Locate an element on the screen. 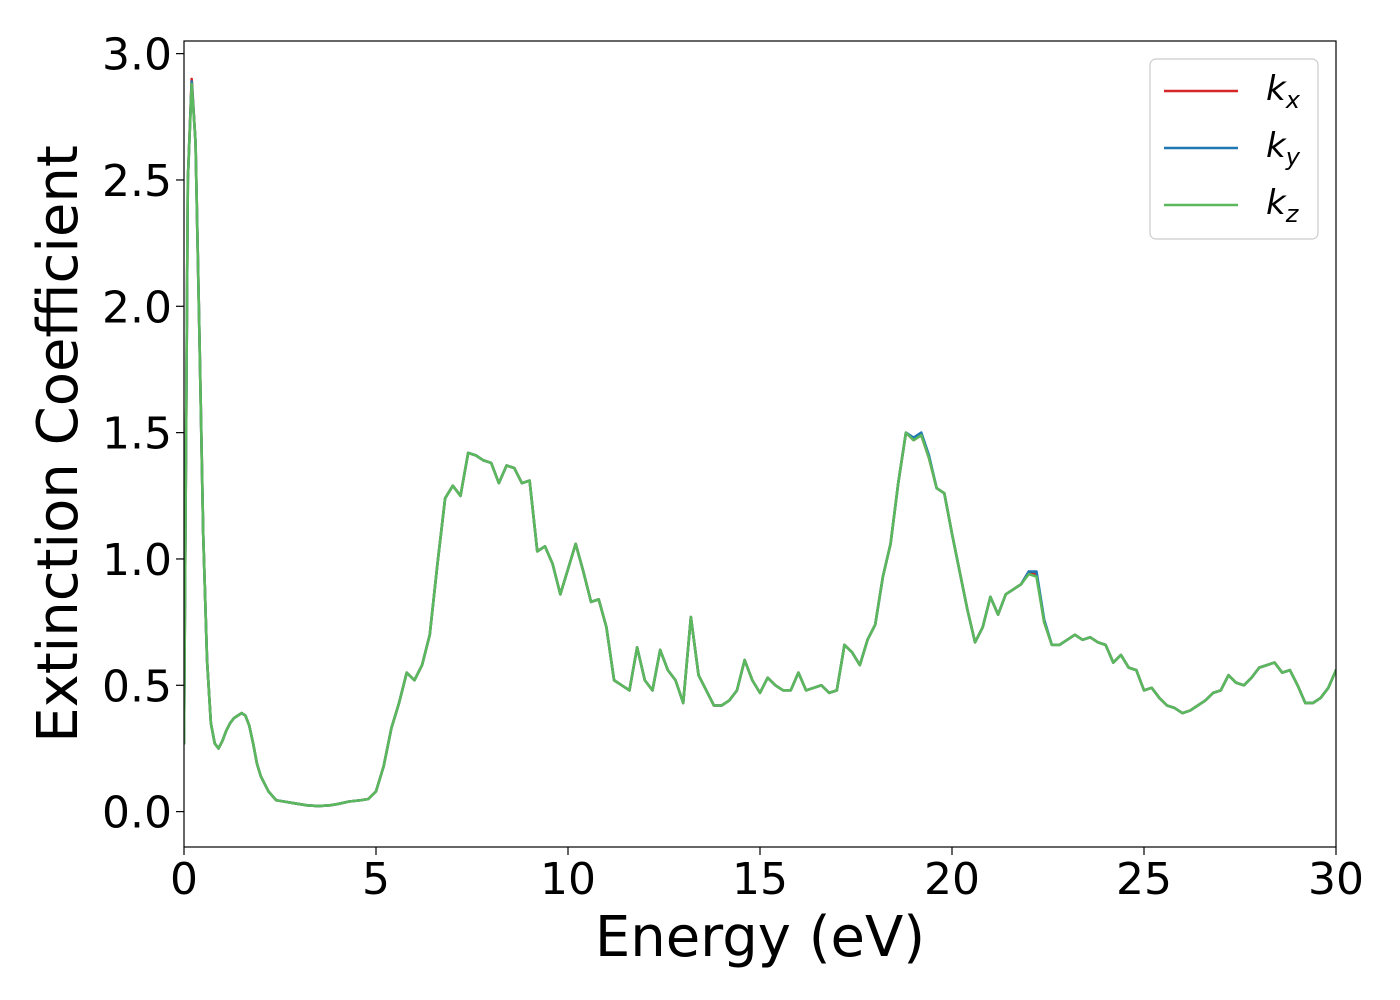  y-tick-label: 1.0 is located at coordinates (137, 560).